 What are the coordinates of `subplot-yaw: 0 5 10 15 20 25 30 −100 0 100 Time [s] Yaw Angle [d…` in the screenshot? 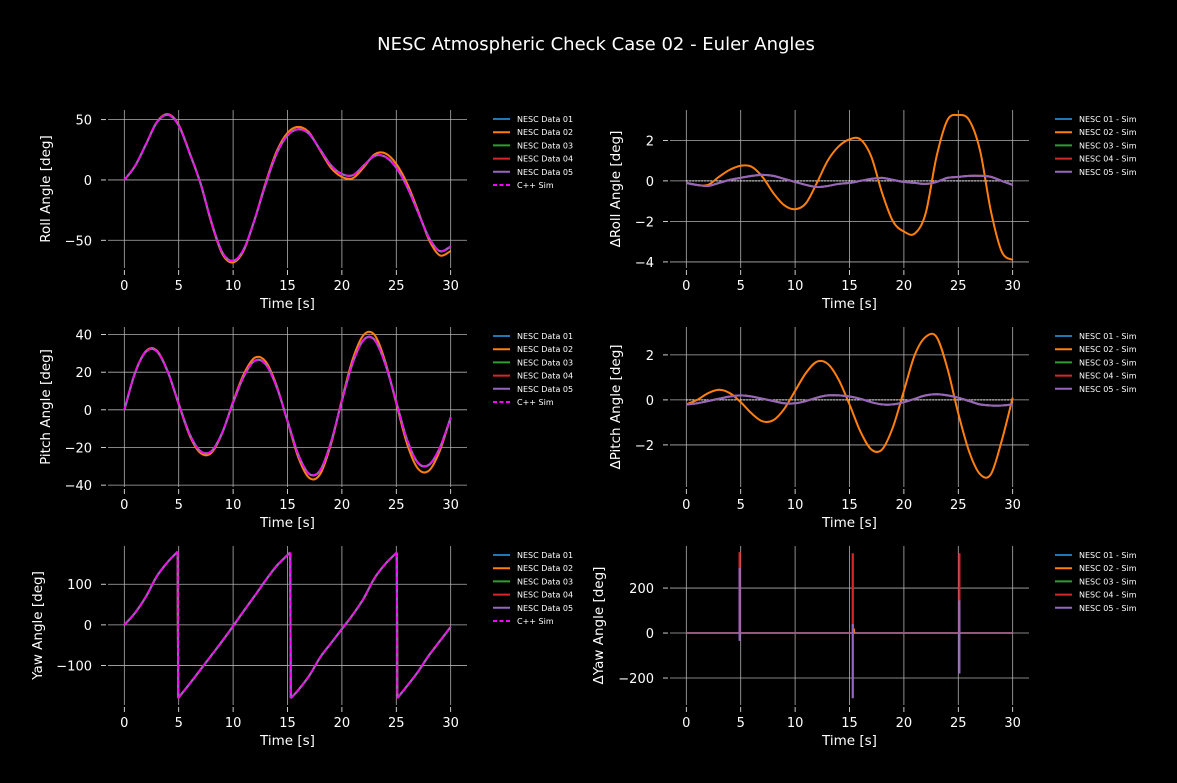 It's located at (301, 647).